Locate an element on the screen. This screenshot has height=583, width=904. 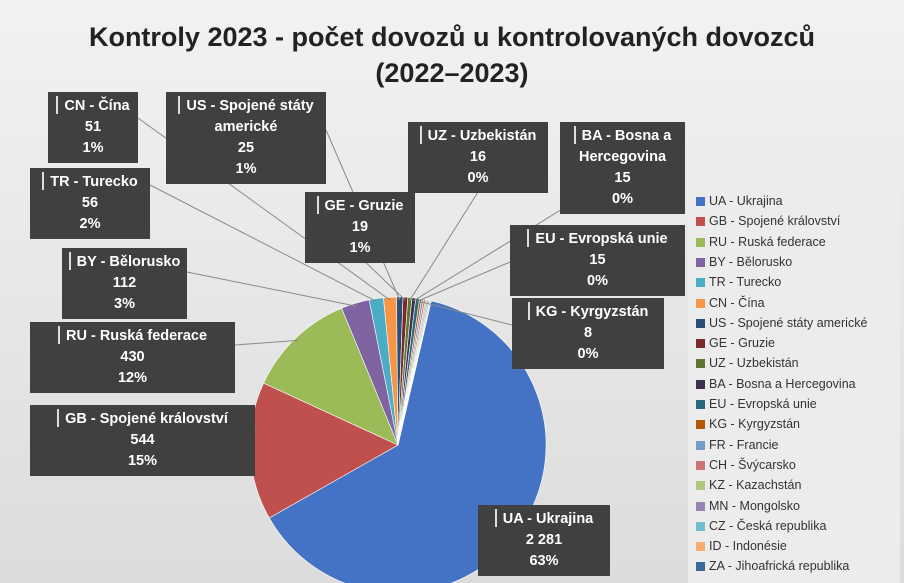
legend-item: RU - Ruská federace is located at coordinates (761, 242).